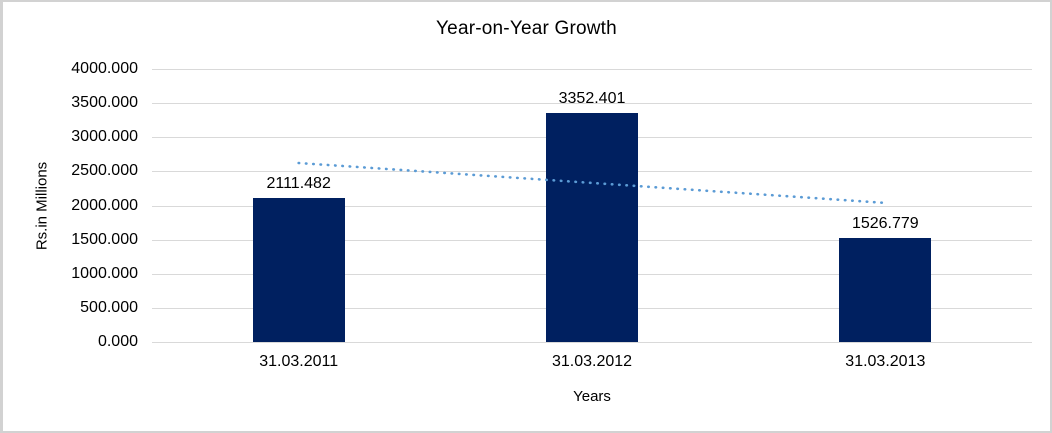 The width and height of the screenshot is (1052, 433). I want to click on bar-31.03.2013, so click(885, 289).